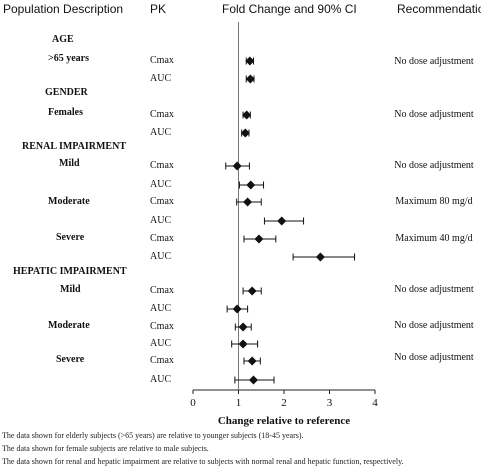  I want to click on header-fold-change: Fold Change and 90% CI, so click(289, 9).